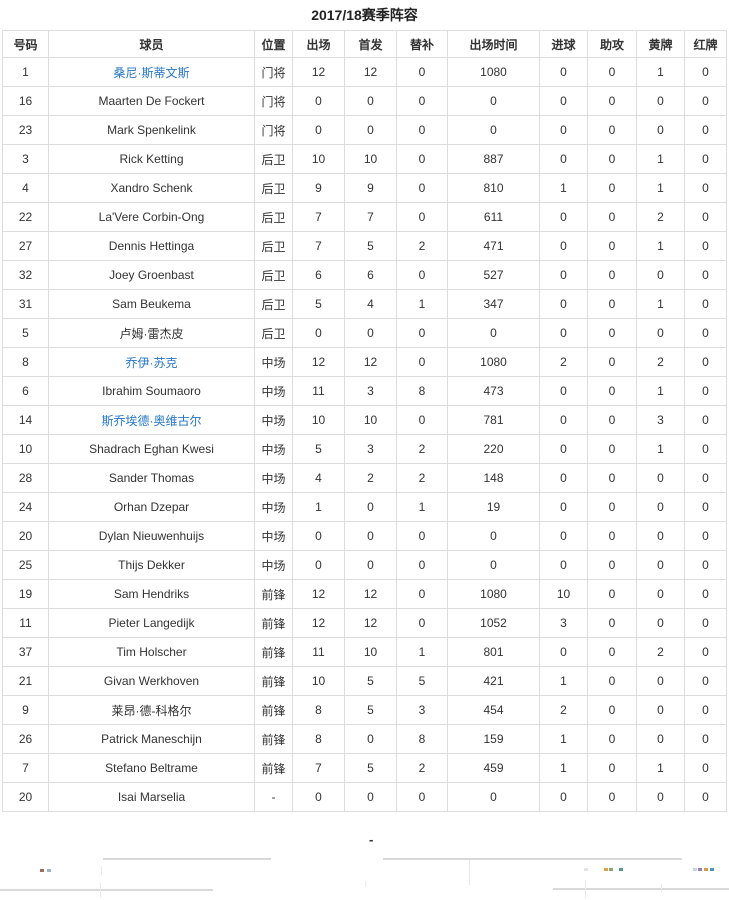 This screenshot has height=900, width=729. Describe the element at coordinates (370, 507) in the screenshot. I see `stat-cell-starts: 0` at that location.